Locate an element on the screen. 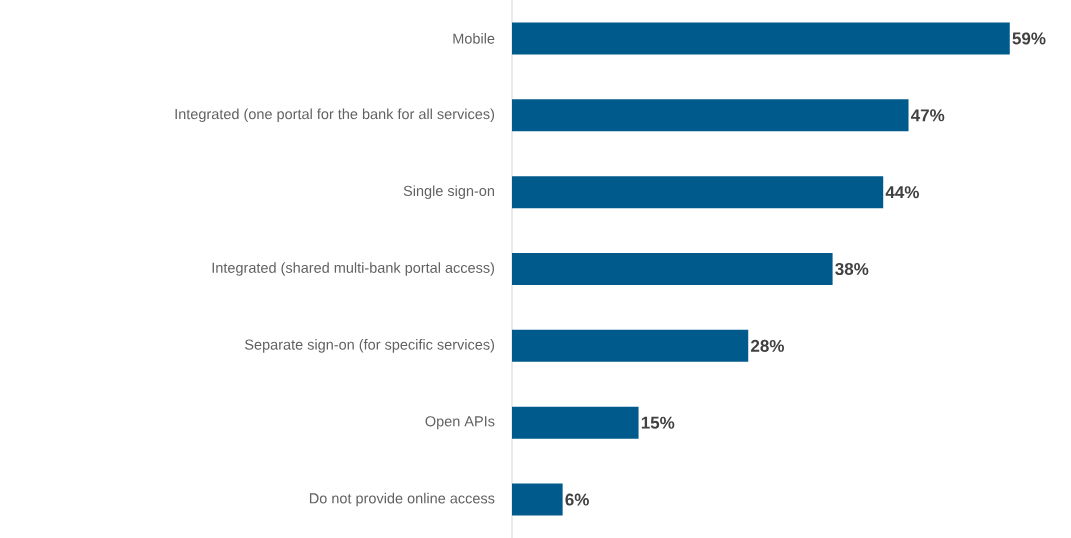 This screenshot has height=538, width=1071. data-label: 28% is located at coordinates (767, 345).